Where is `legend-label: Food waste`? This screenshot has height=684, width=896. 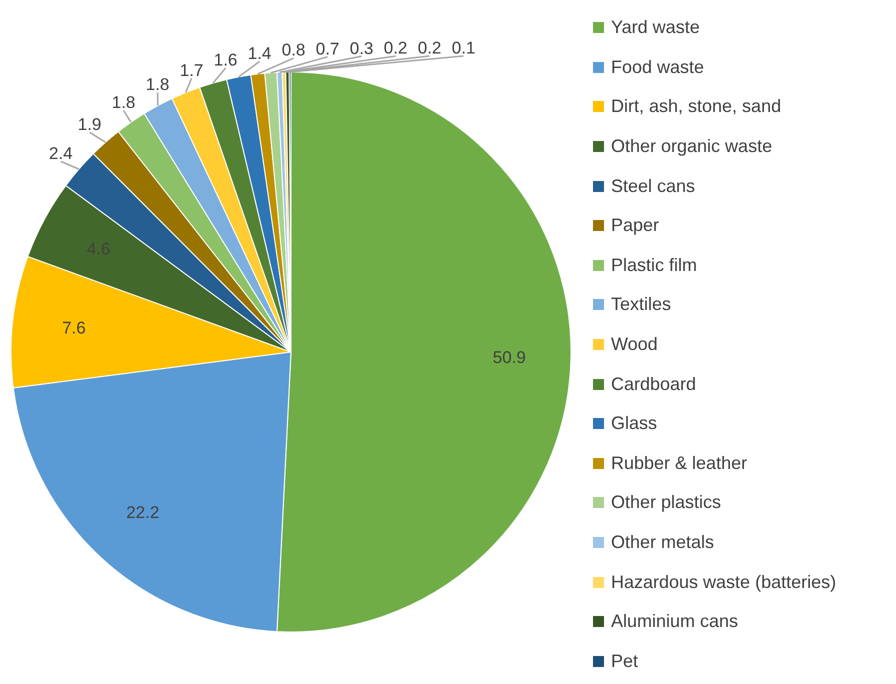
legend-label: Food waste is located at coordinates (657, 67).